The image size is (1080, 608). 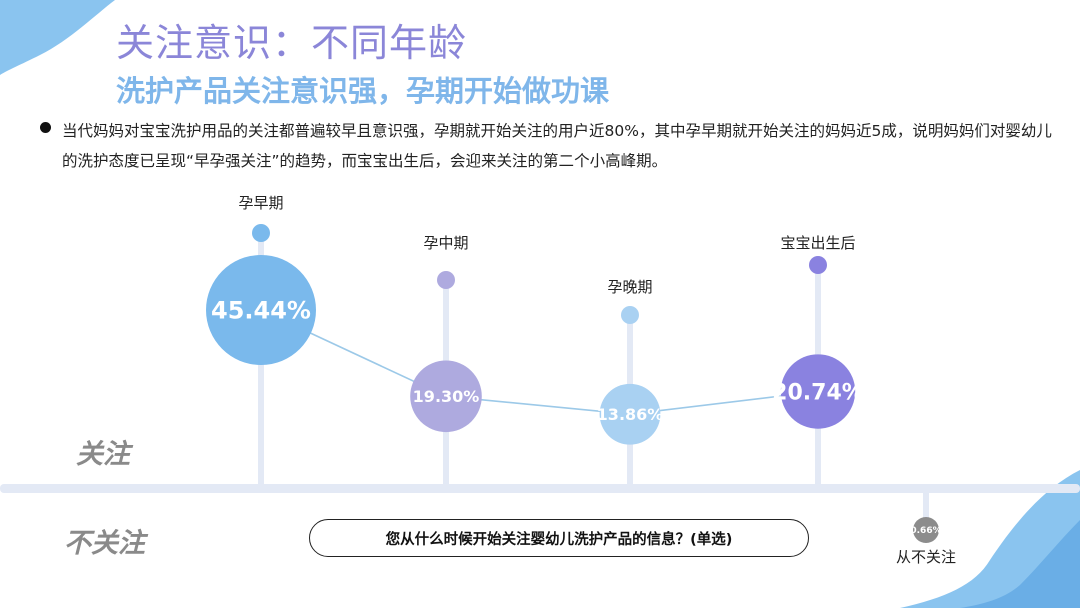 What do you see at coordinates (559, 538) in the screenshot?
I see `question-pill: 您从什么时候开始关注婴幼儿洗护产品的信息？(单选)` at bounding box center [559, 538].